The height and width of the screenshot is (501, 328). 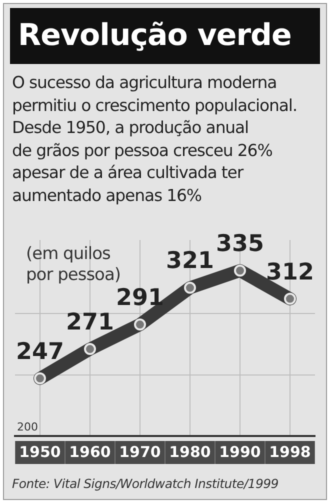 What do you see at coordinates (90, 451) in the screenshot?
I see `x-tick-label: 1960` at bounding box center [90, 451].